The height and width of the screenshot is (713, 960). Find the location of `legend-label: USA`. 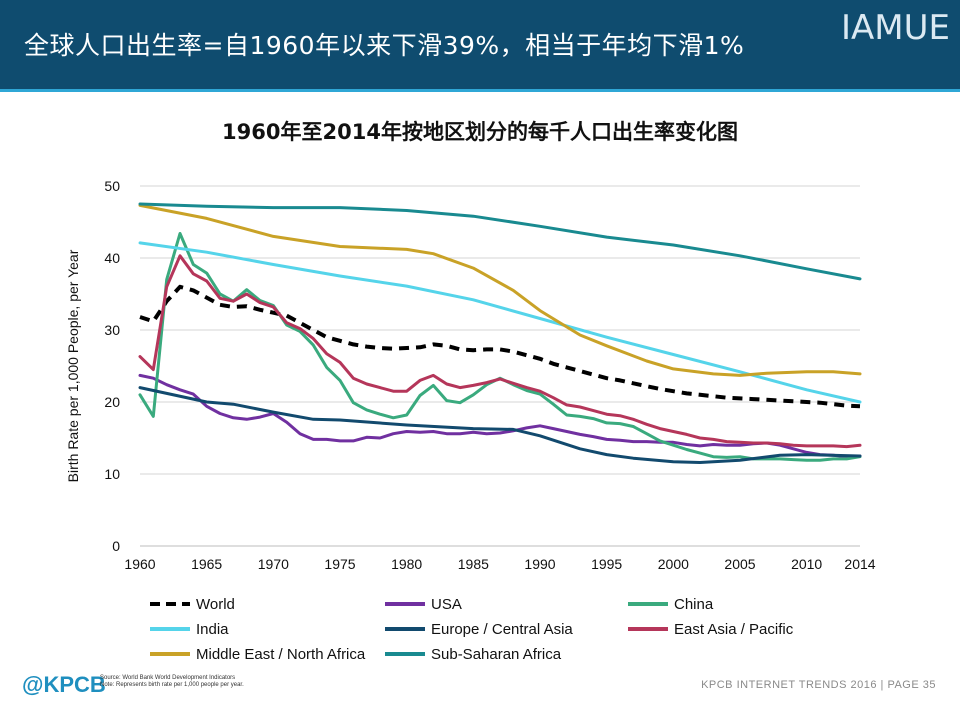

legend-label: USA is located at coordinates (446, 604).